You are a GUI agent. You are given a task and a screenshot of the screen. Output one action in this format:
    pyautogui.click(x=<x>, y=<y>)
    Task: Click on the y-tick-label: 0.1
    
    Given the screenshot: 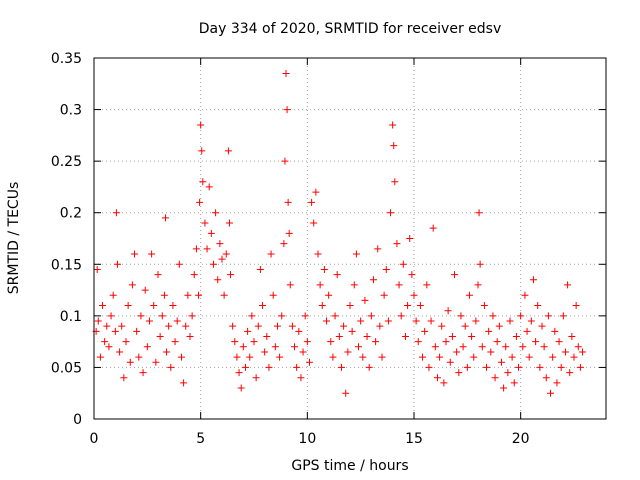 What is the action you would take?
    pyautogui.click(x=71, y=317)
    